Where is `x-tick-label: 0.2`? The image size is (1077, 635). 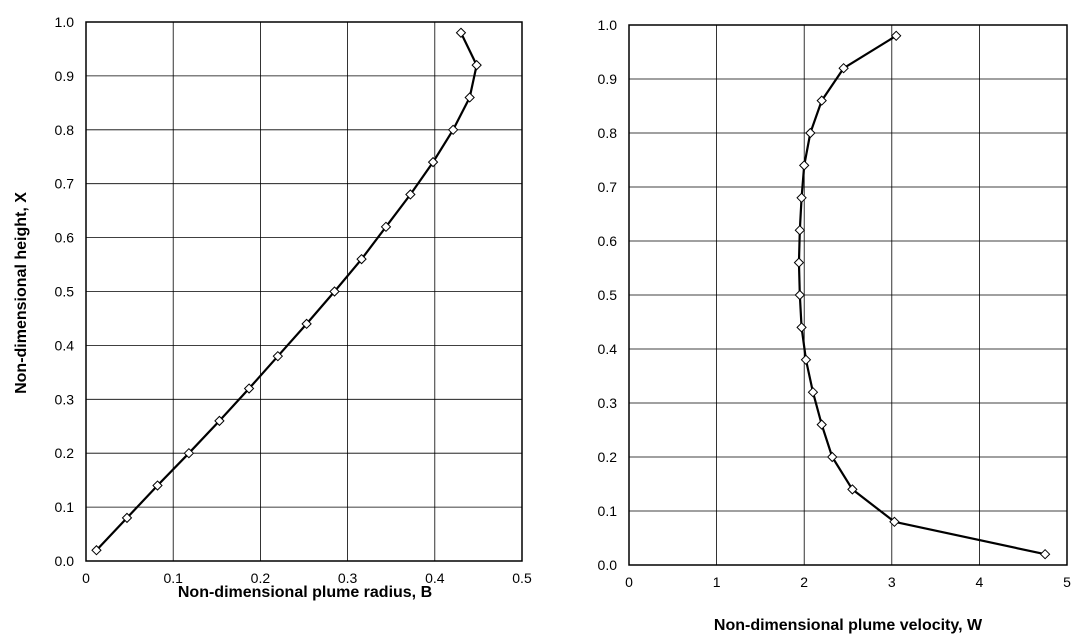 x-tick-label: 0.2 is located at coordinates (261, 578).